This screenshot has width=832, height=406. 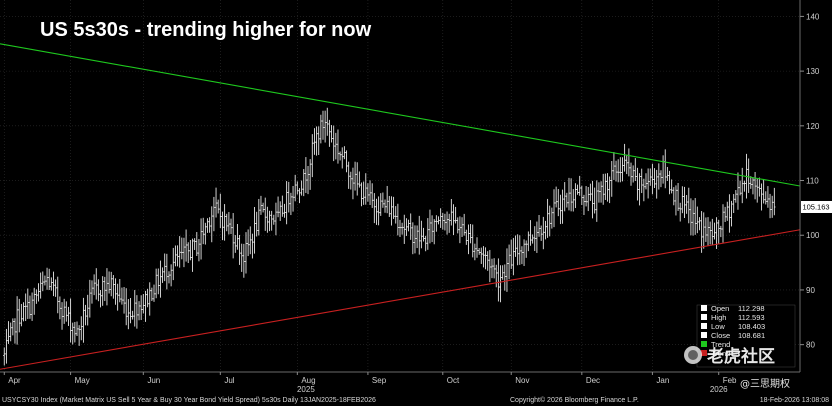 I want to click on legend-value: 112.298, so click(x=751, y=308).